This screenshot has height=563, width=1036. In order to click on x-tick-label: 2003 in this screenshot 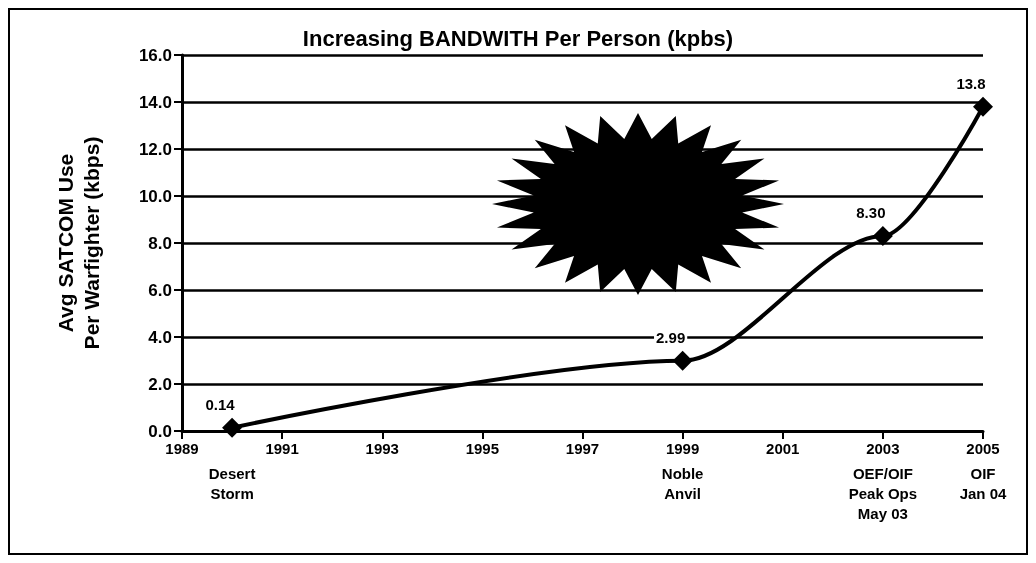, I will do `click(883, 448)`.